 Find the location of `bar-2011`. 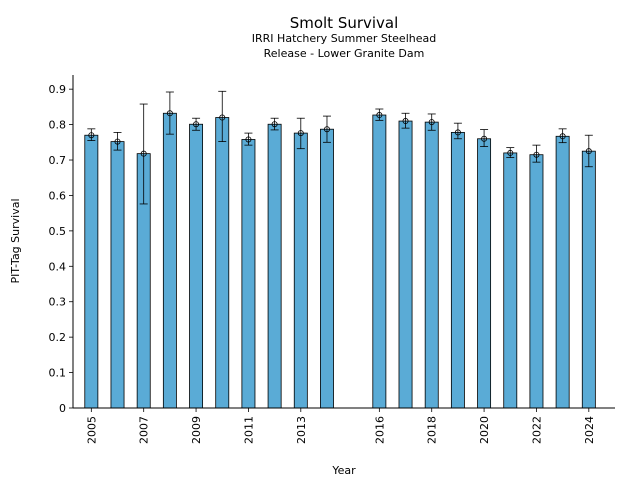

bar-2011 is located at coordinates (248, 274).